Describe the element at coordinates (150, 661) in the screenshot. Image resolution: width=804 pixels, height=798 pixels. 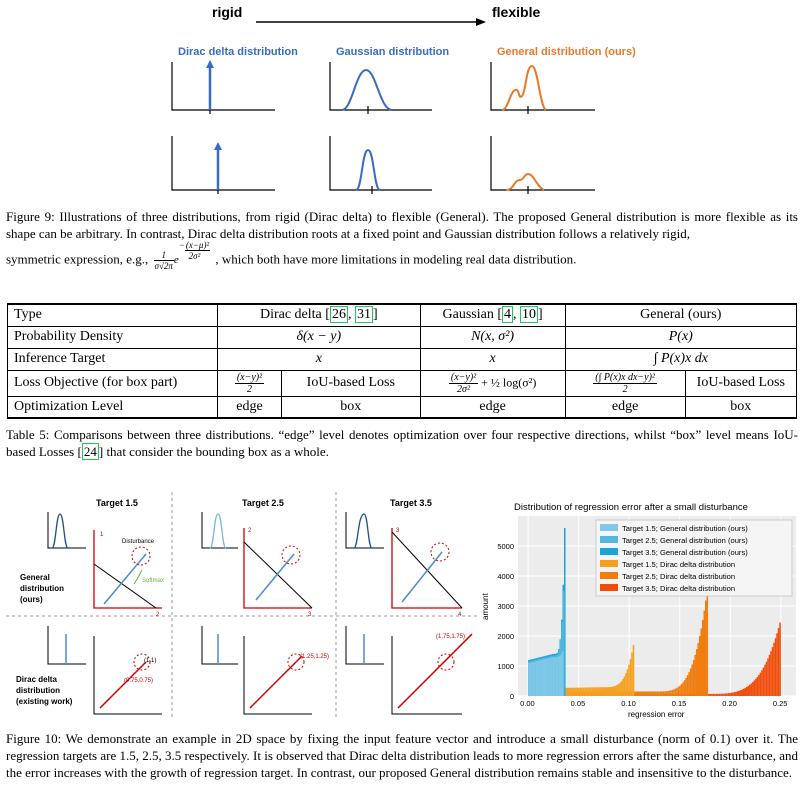
I see `point-label: (1,1)` at that location.